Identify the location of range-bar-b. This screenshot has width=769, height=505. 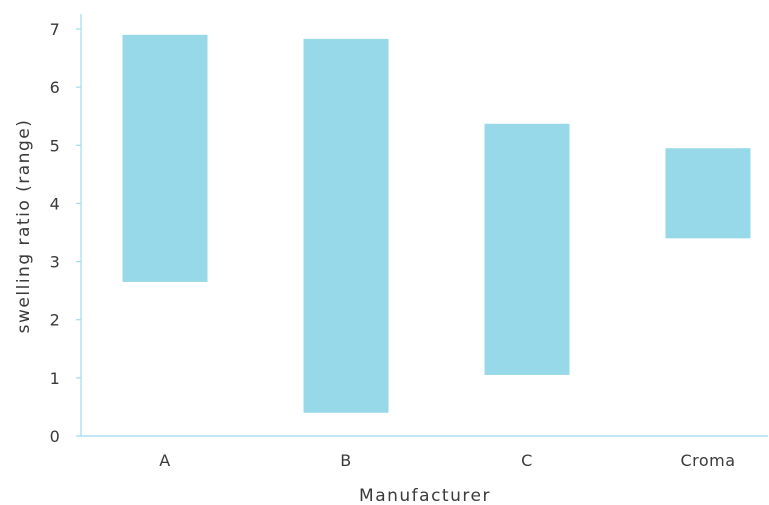
(346, 225).